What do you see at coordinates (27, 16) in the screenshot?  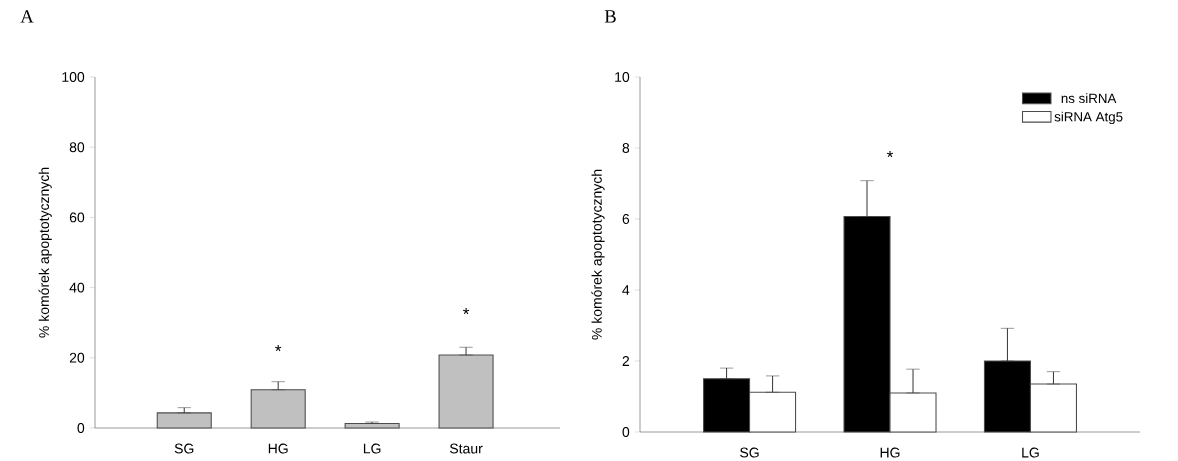 I see `chart-title: A` at bounding box center [27, 16].